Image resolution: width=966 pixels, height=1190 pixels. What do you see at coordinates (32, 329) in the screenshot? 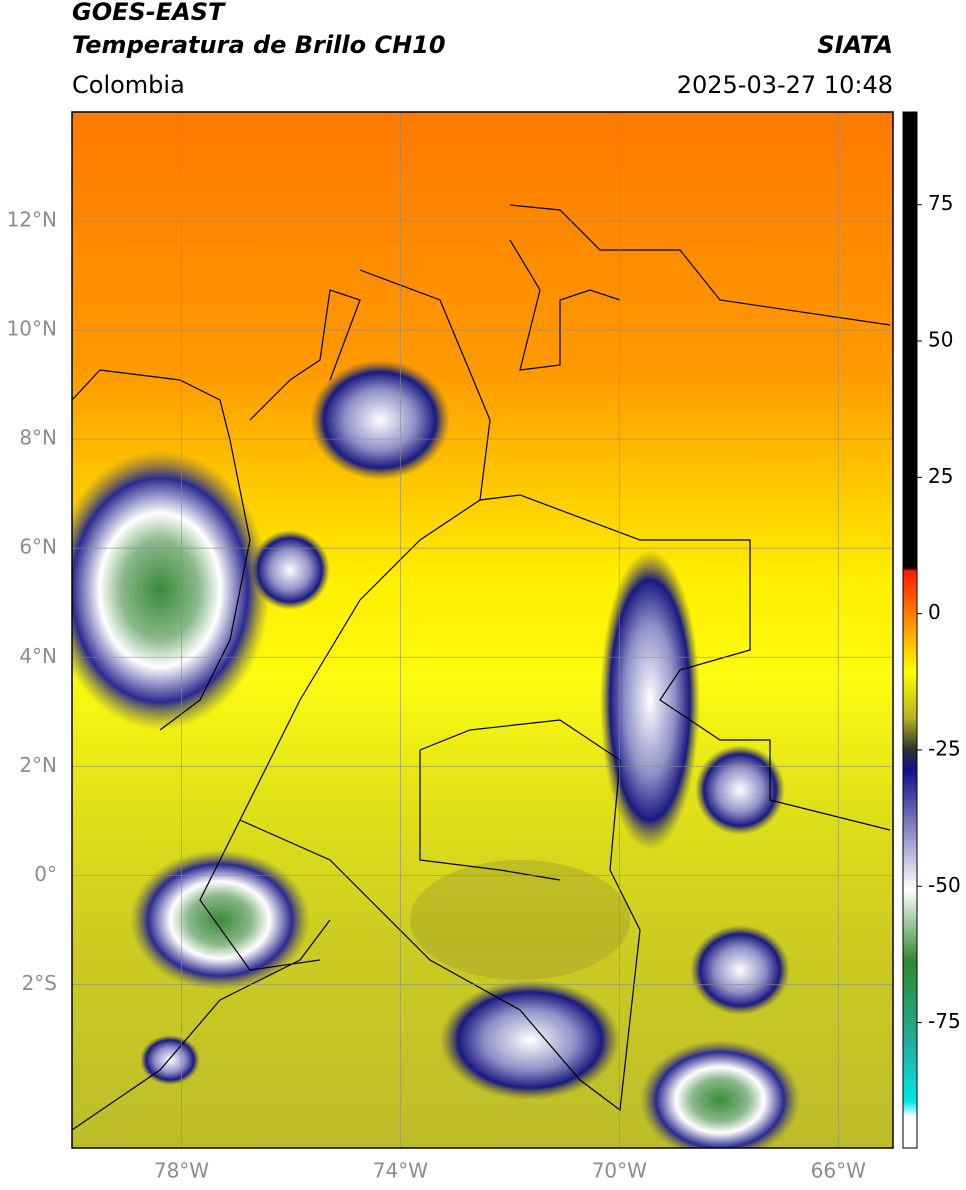
I see `y-tick-label: 10°N` at bounding box center [32, 329].